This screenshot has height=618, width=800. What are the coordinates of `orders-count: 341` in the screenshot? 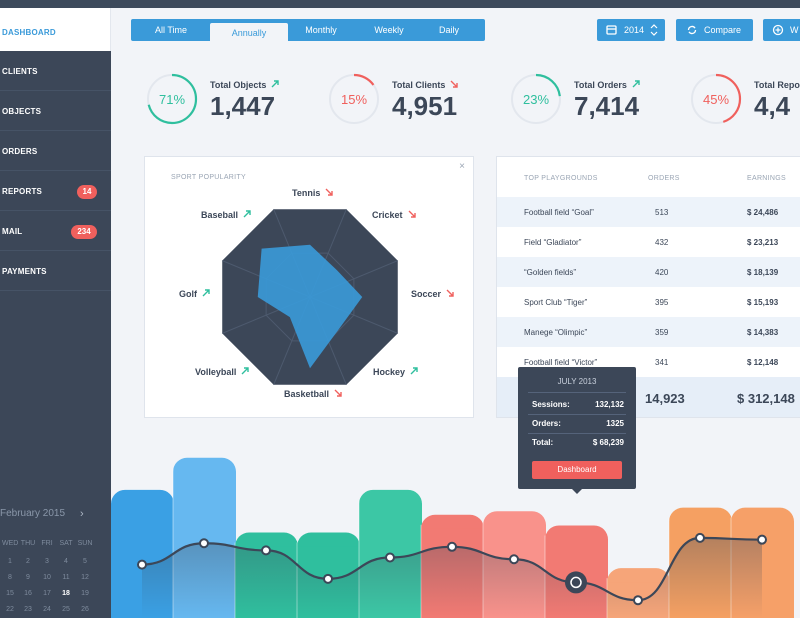 It's located at (662, 362).